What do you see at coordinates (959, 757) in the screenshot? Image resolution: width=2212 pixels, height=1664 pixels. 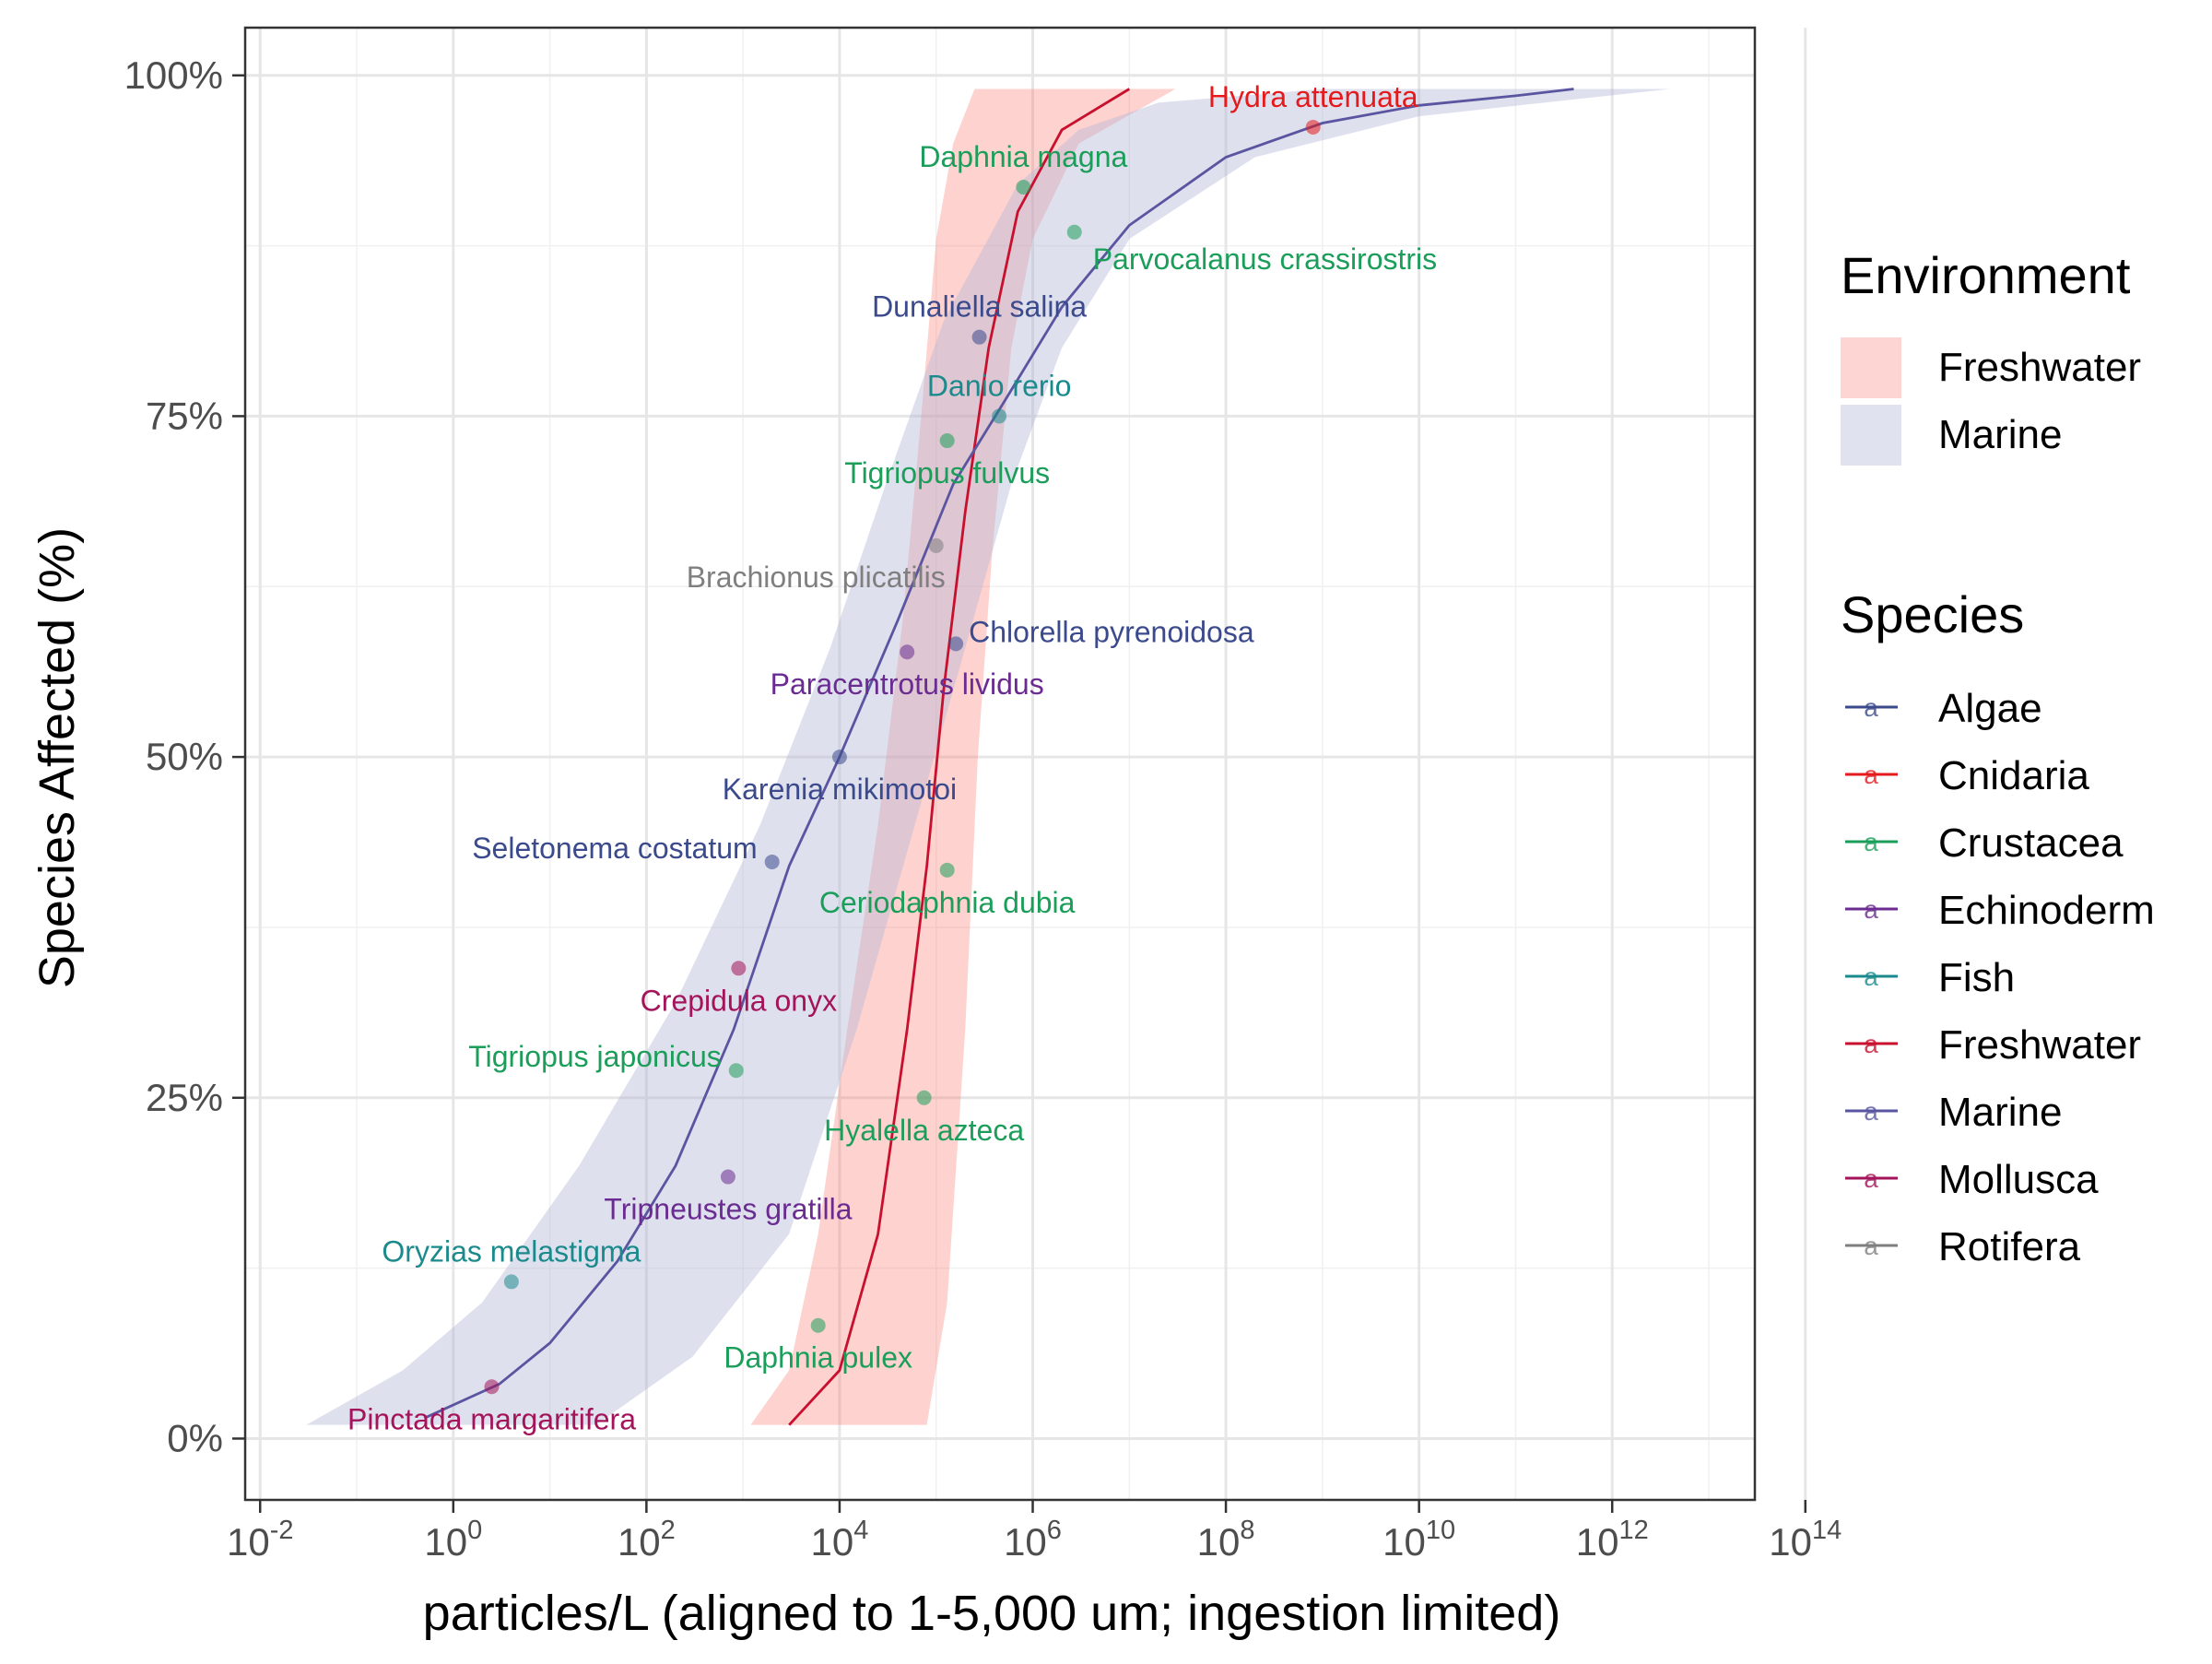 I see `curve-freshwater` at bounding box center [959, 757].